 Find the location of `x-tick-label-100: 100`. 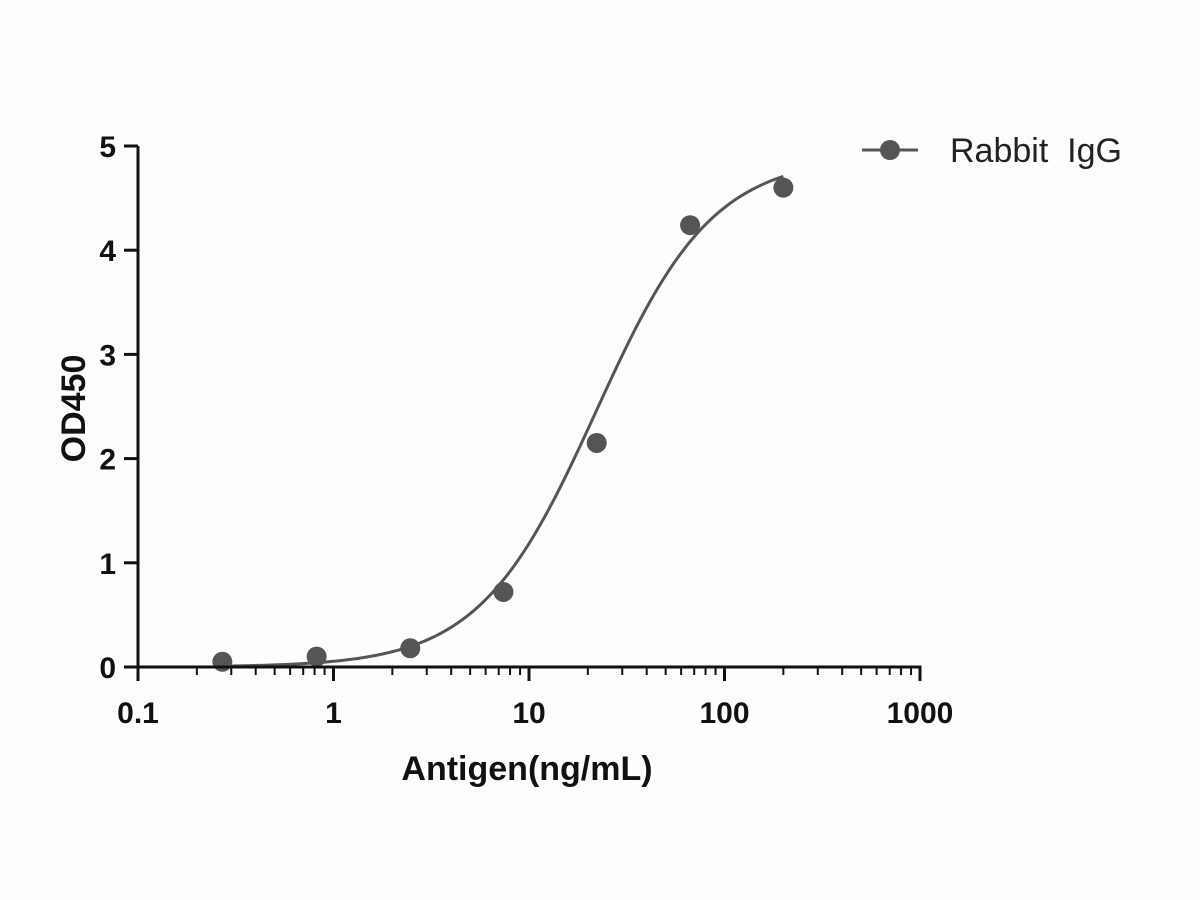

x-tick-label-100: 100 is located at coordinates (724, 713).